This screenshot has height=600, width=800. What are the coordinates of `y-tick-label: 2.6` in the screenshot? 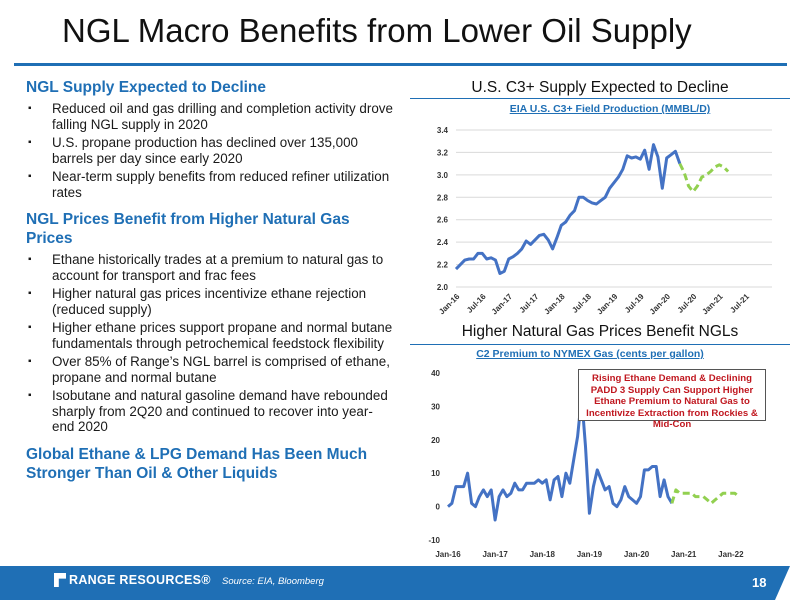 It's located at (443, 220).